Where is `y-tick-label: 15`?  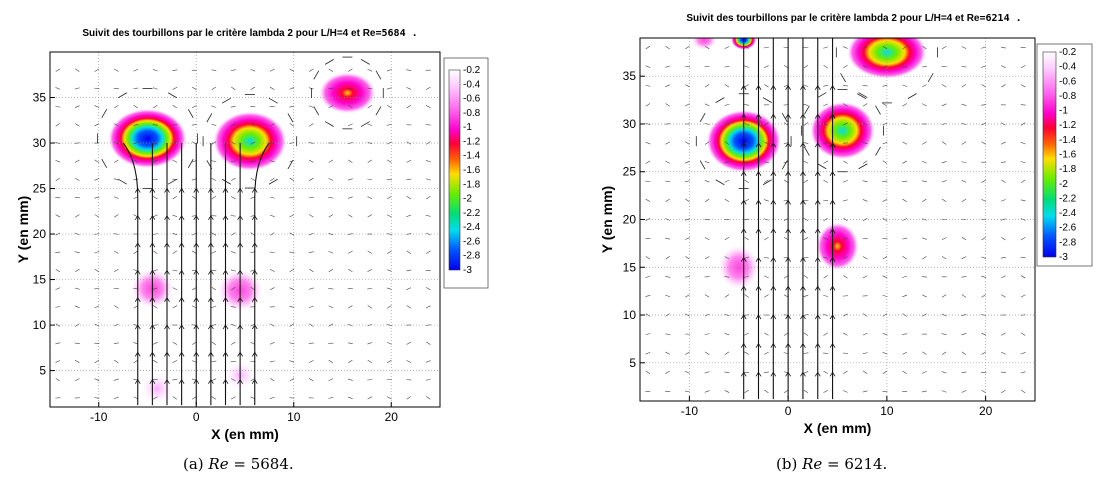
y-tick-label: 15 is located at coordinates (630, 267).